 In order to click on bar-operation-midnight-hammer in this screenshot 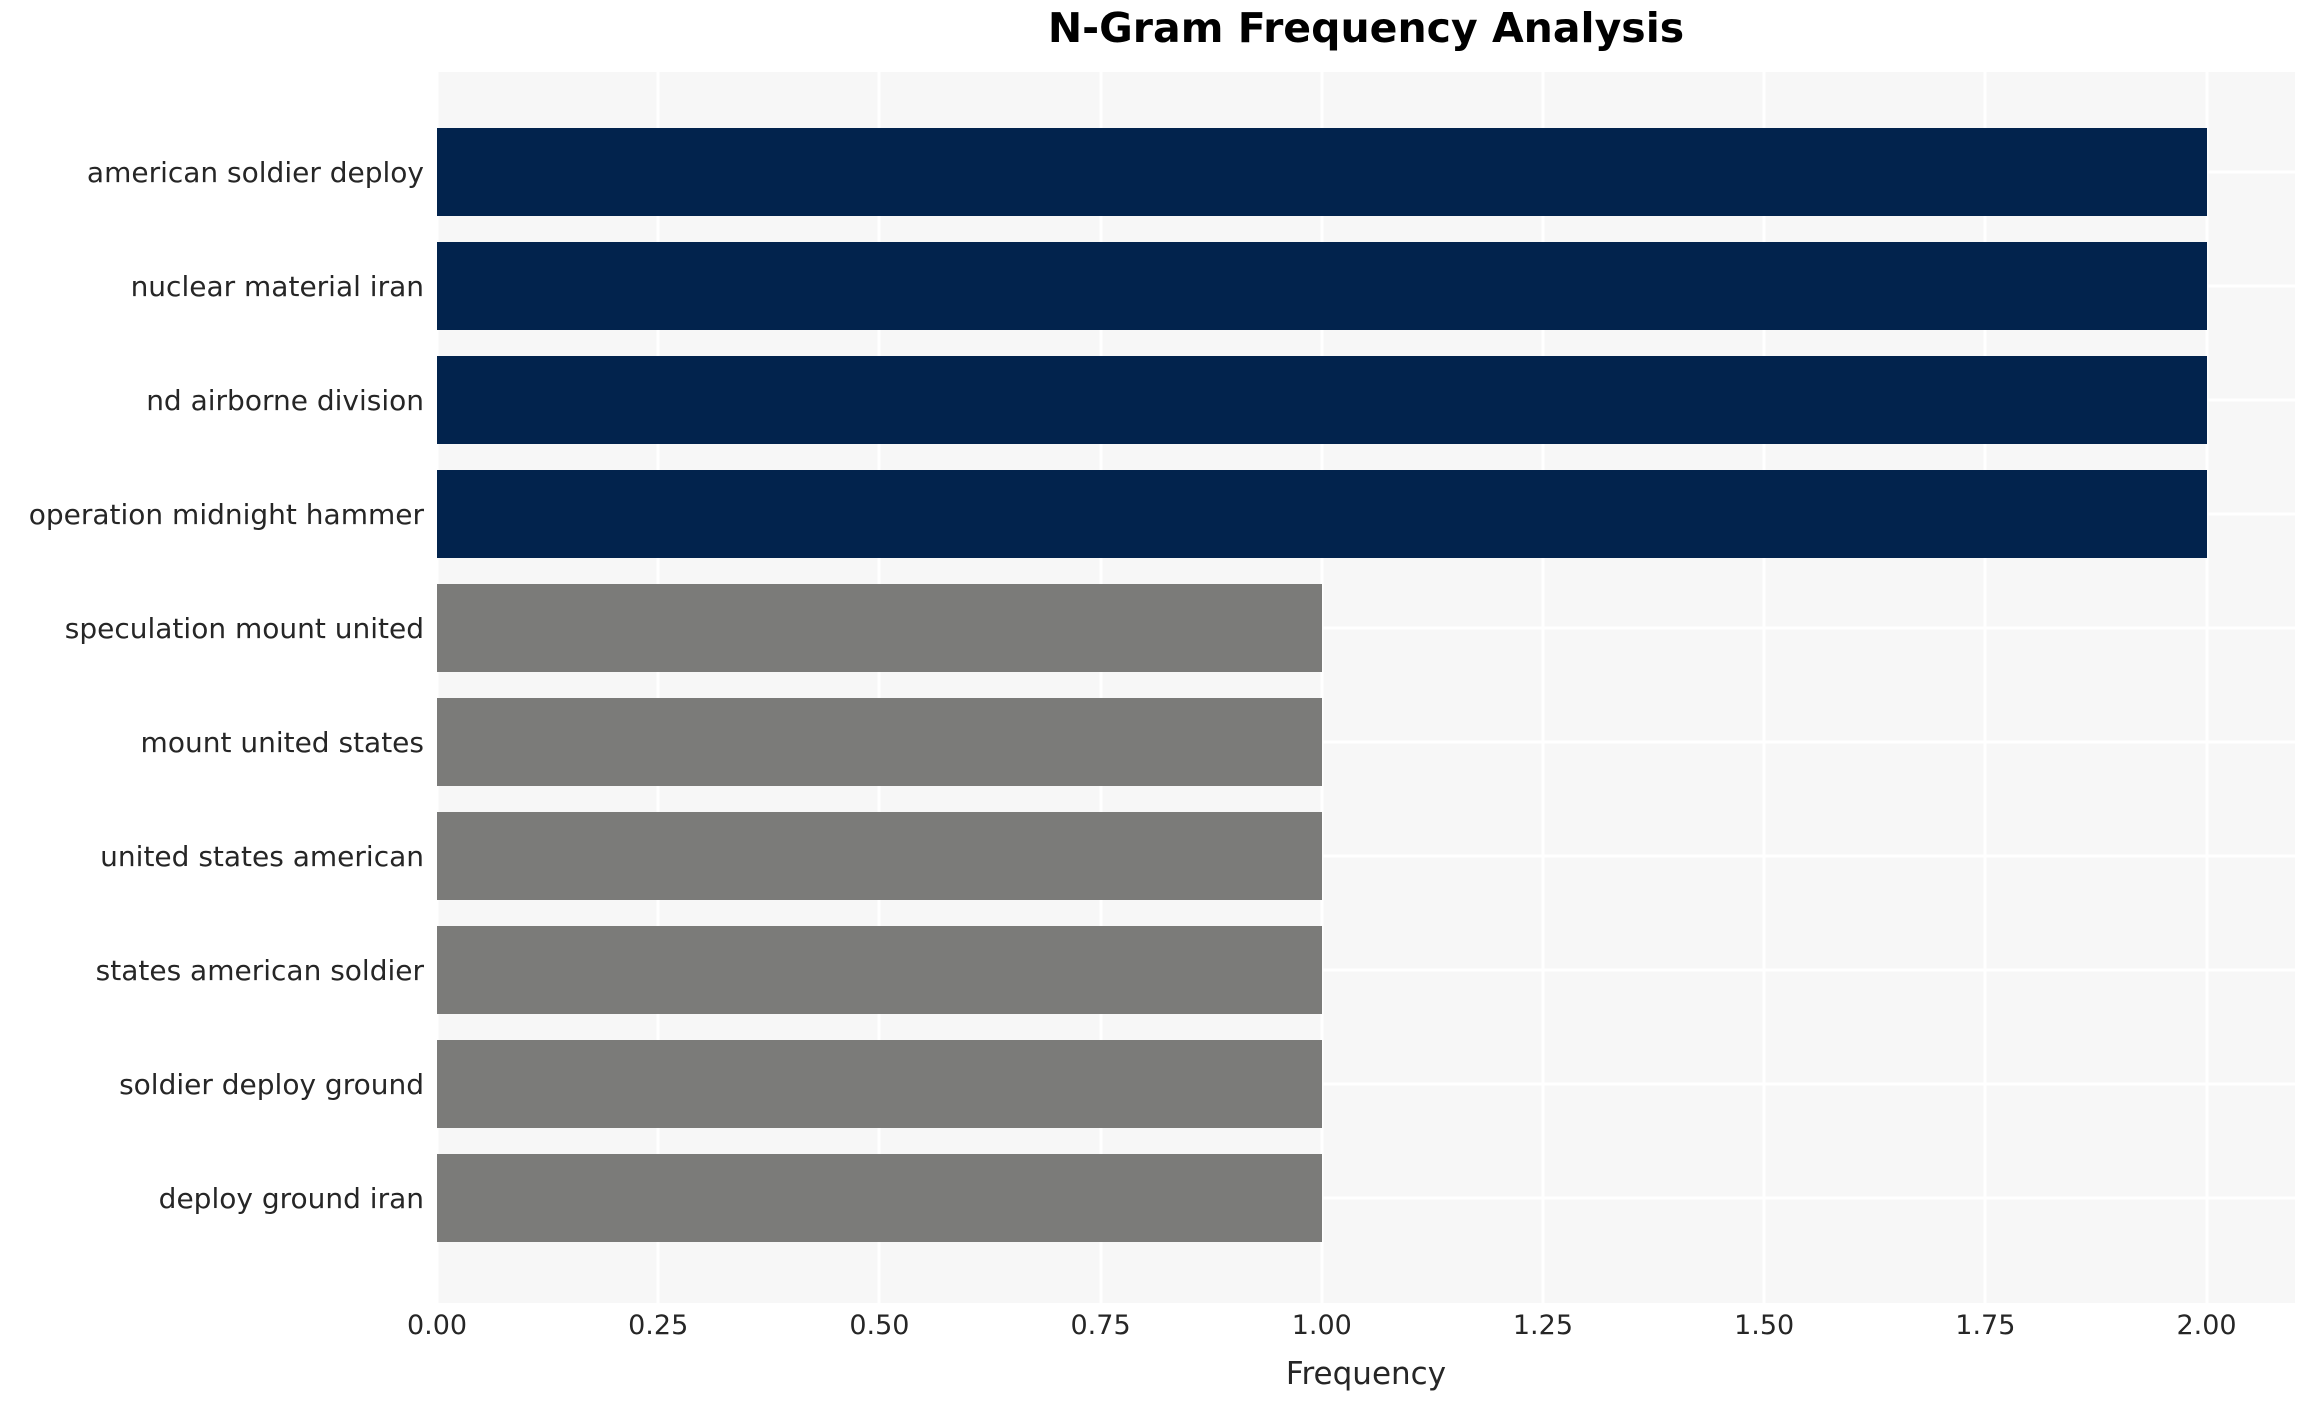, I will do `click(1322, 514)`.